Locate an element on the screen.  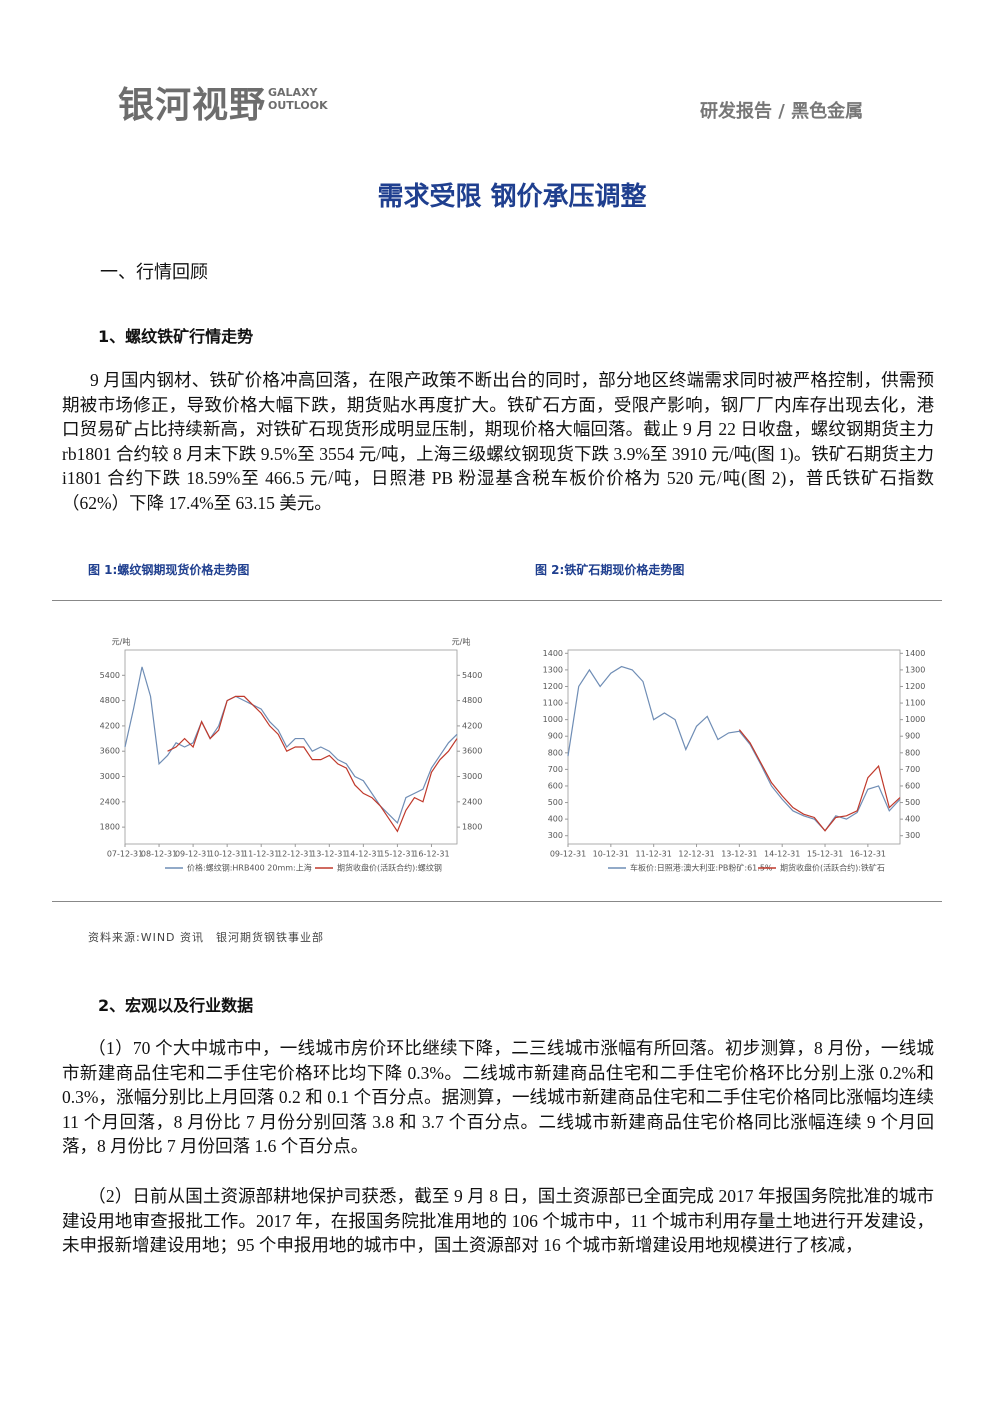
brand-en-line: GALAXY is located at coordinates (293, 92).